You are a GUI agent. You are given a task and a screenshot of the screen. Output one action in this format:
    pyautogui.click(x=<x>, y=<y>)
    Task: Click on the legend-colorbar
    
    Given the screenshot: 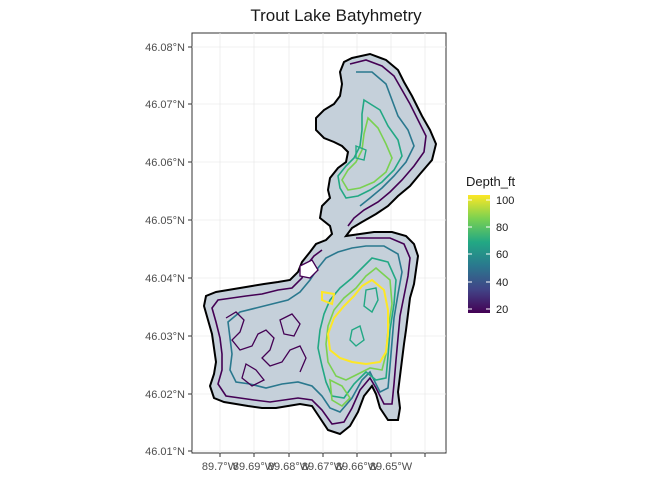 What is the action you would take?
    pyautogui.click(x=479, y=254)
    